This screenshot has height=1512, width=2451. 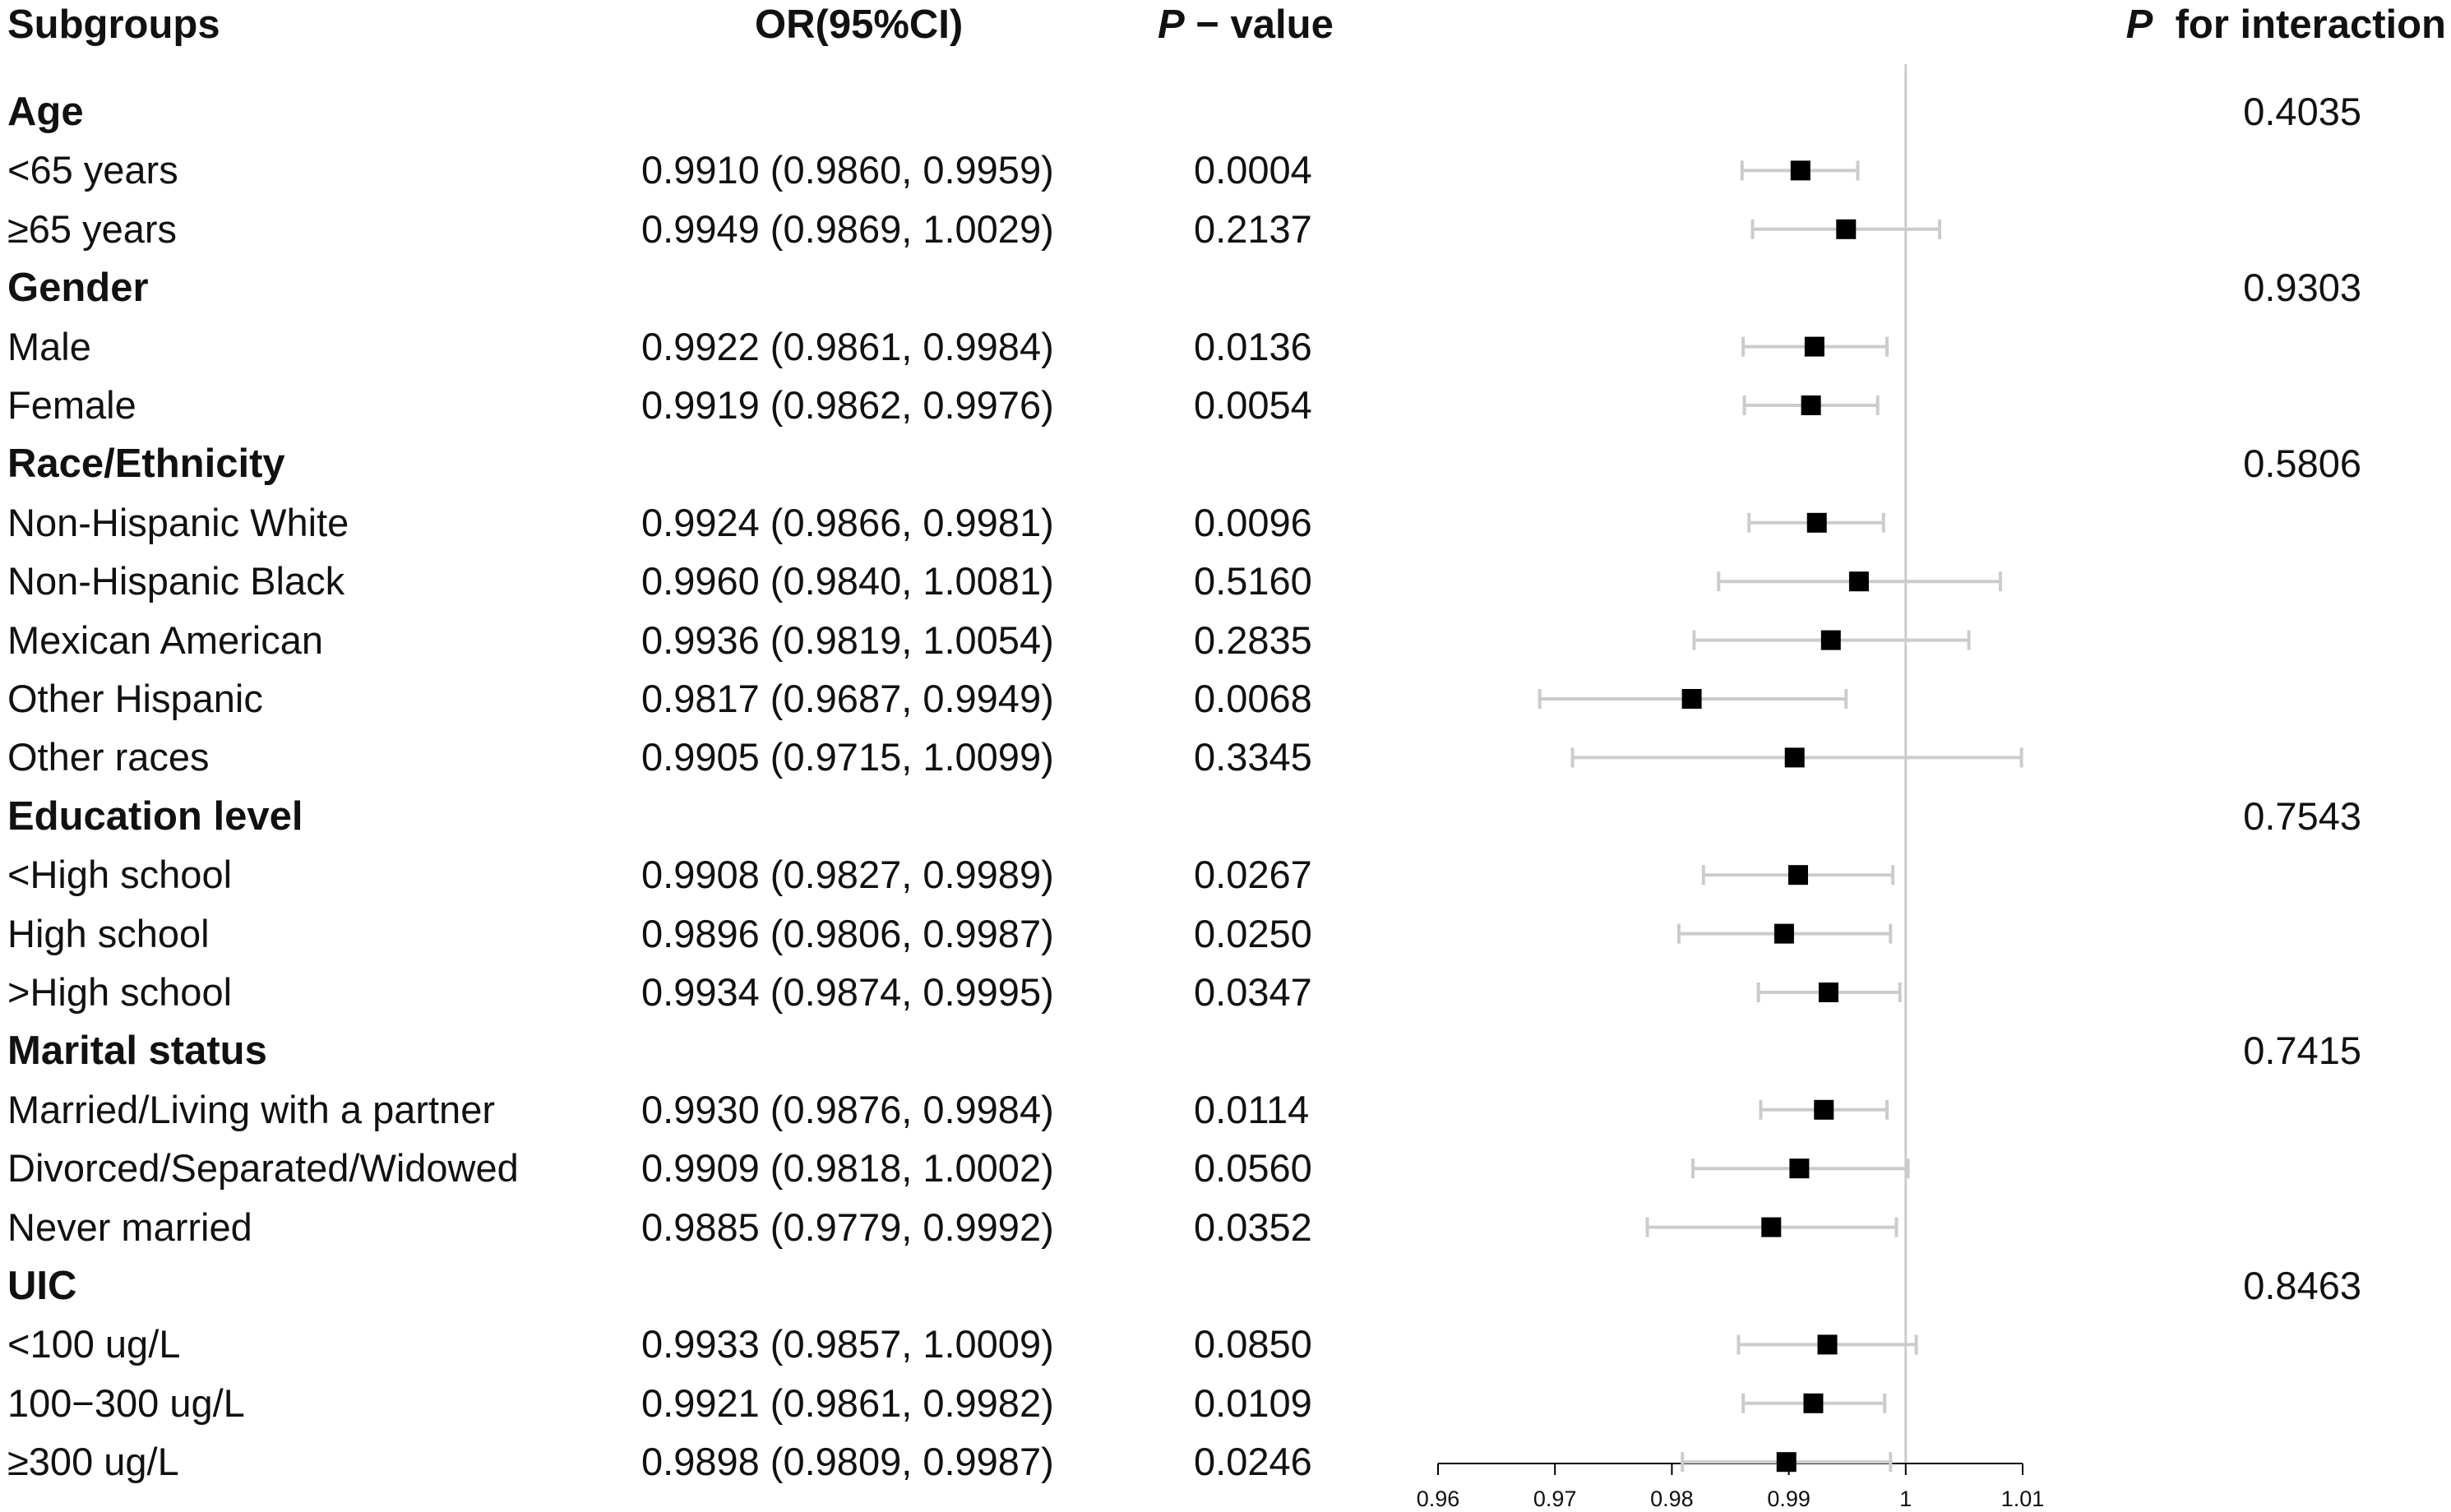 What do you see at coordinates (113, 24) in the screenshot?
I see `header-subgroups: Subgroups` at bounding box center [113, 24].